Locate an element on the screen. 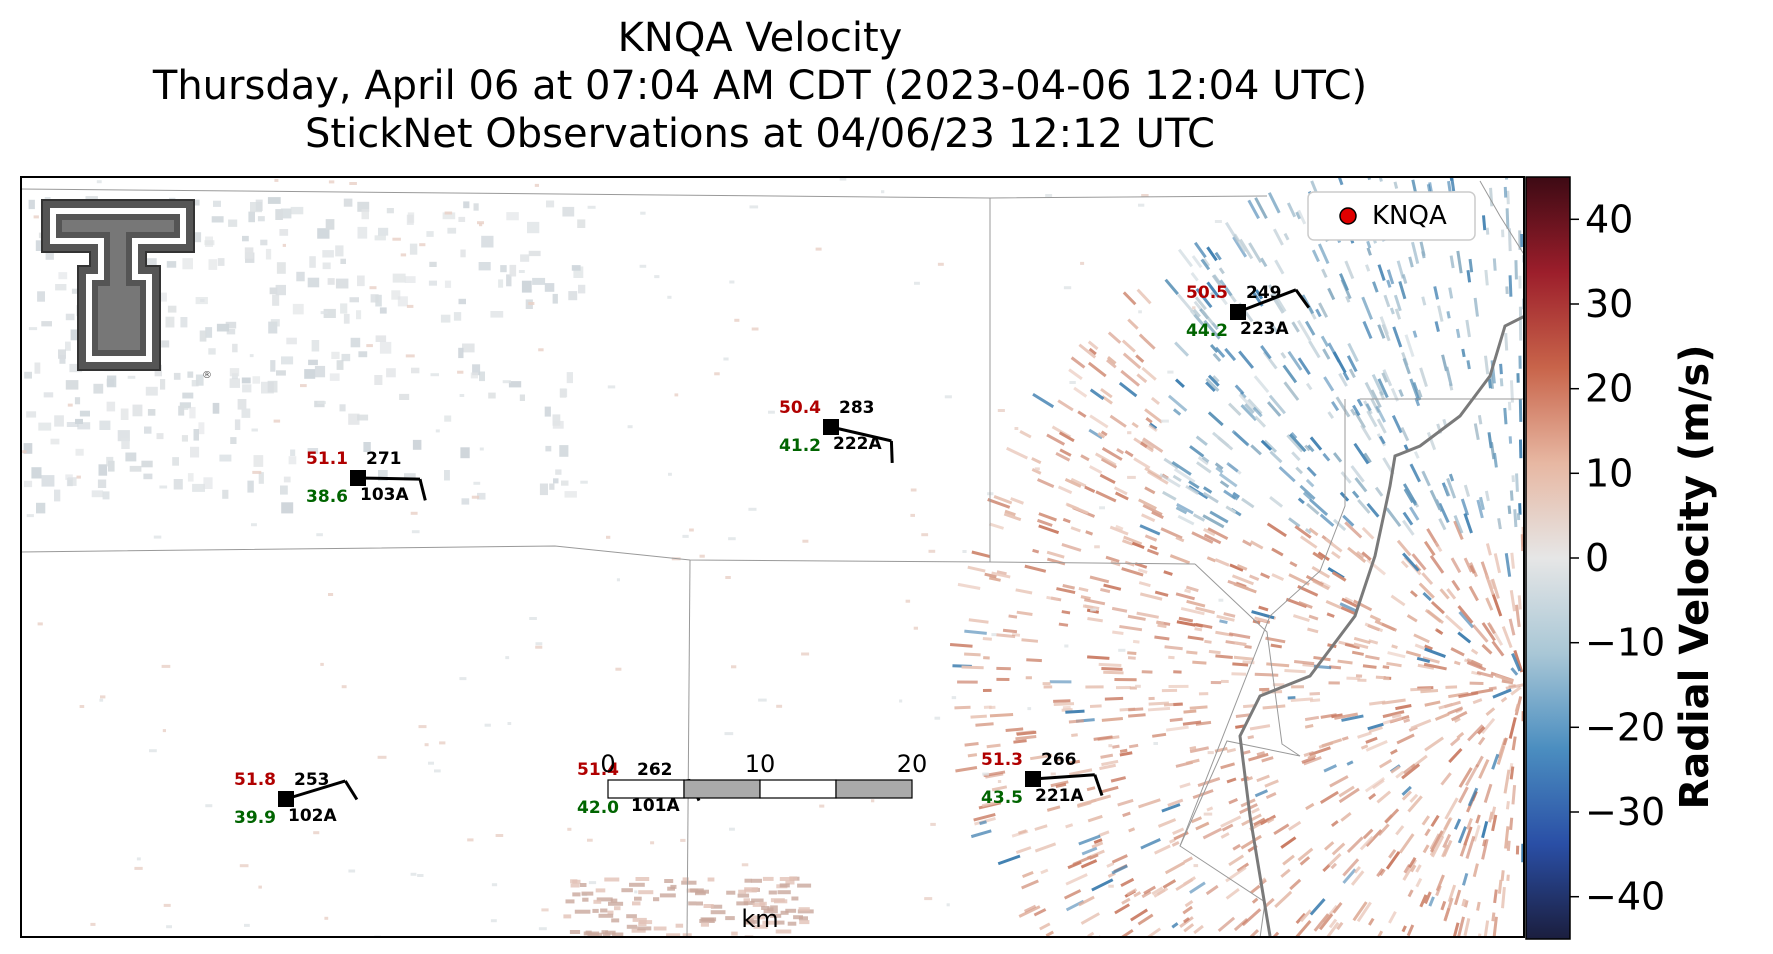 The width and height of the screenshot is (1773, 954). station-wind-dir: 283 is located at coordinates (857, 408).